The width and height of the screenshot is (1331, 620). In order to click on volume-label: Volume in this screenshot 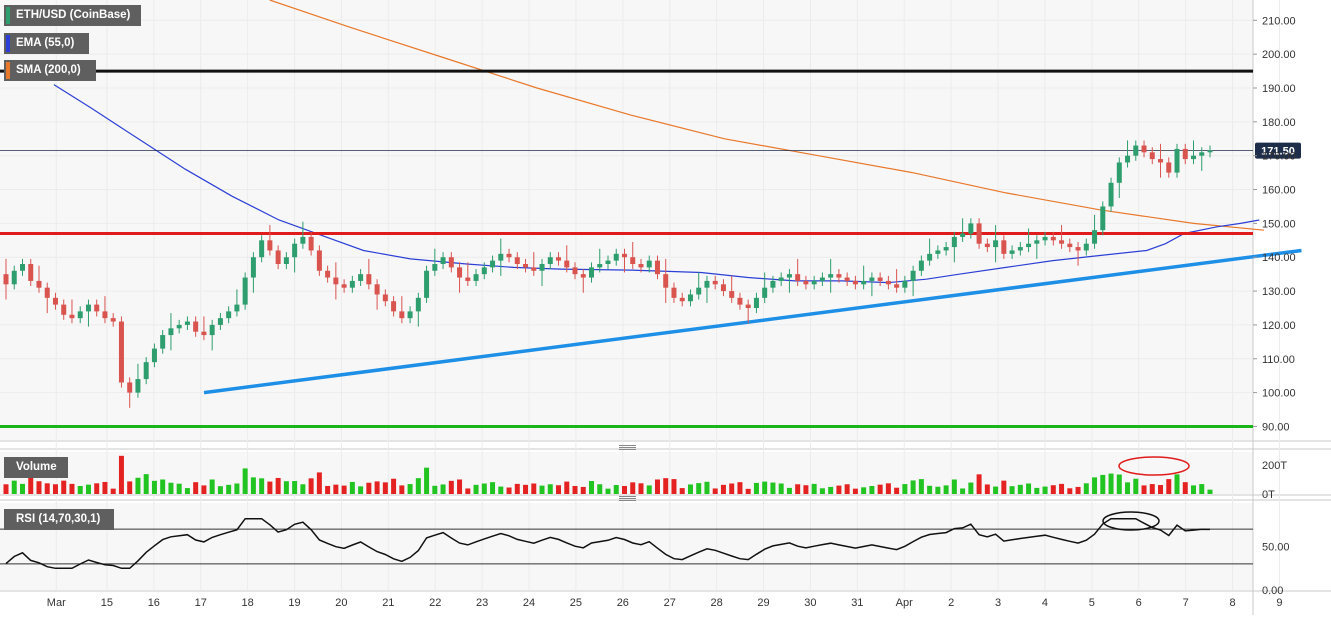, I will do `click(36, 467)`.